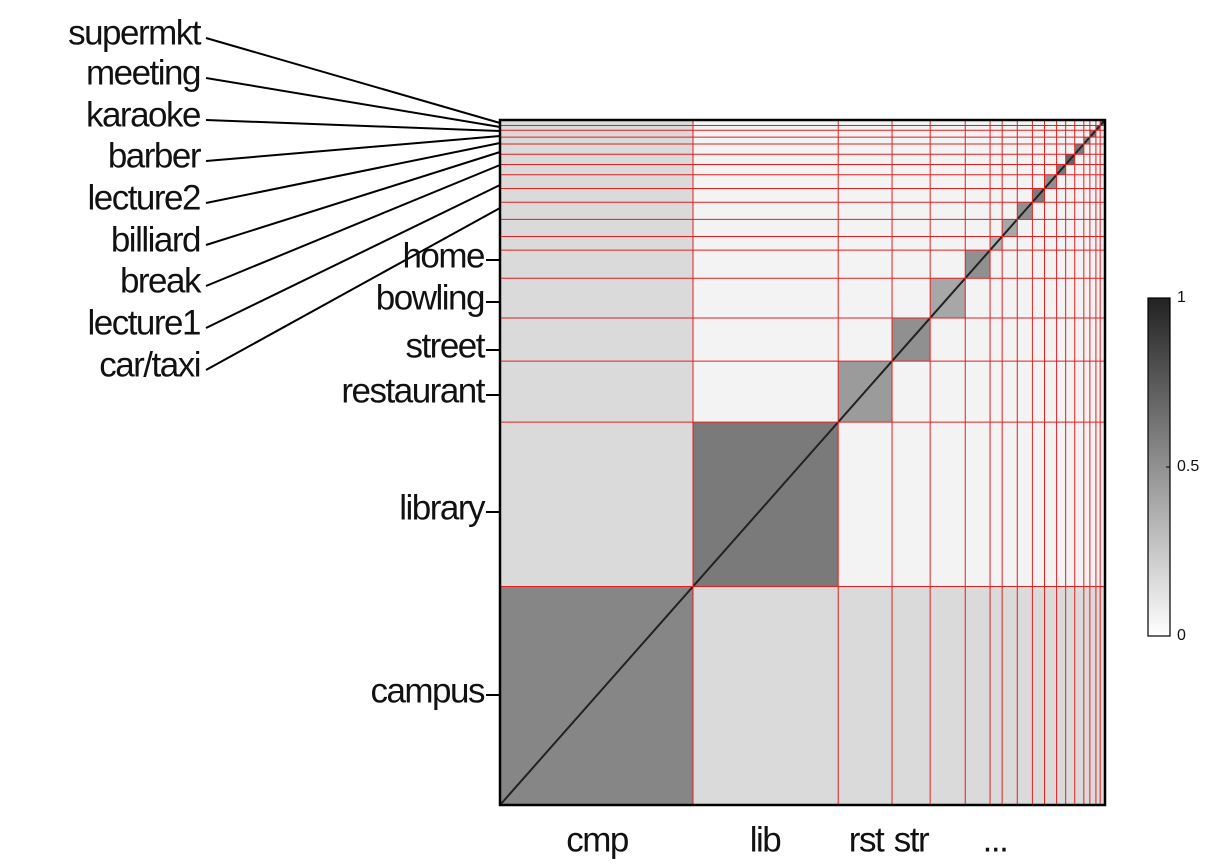 The image size is (1213, 865). What do you see at coordinates (427, 690) in the screenshot?
I see `y-label: campus` at bounding box center [427, 690].